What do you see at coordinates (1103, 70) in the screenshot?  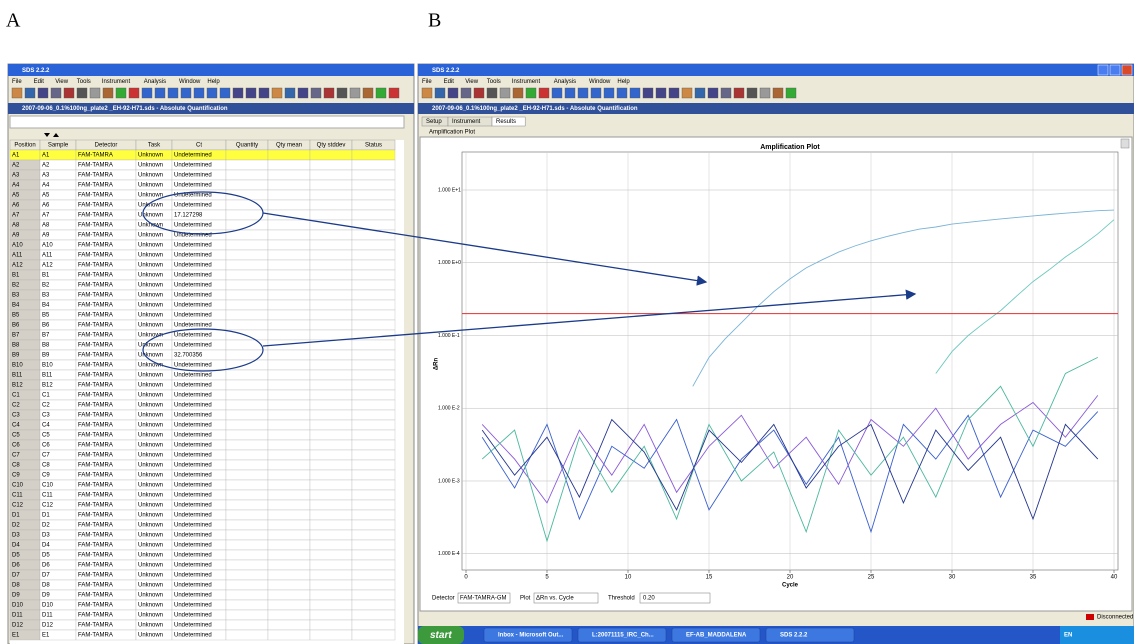 I see `minimize-button` at bounding box center [1103, 70].